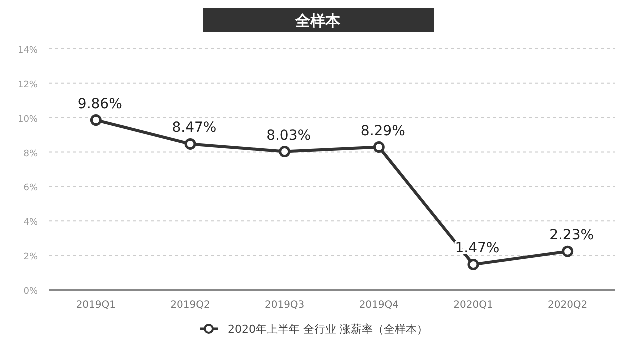 The image size is (623, 344). What do you see at coordinates (31, 189) in the screenshot?
I see `y-tick-label: 6%` at bounding box center [31, 189].